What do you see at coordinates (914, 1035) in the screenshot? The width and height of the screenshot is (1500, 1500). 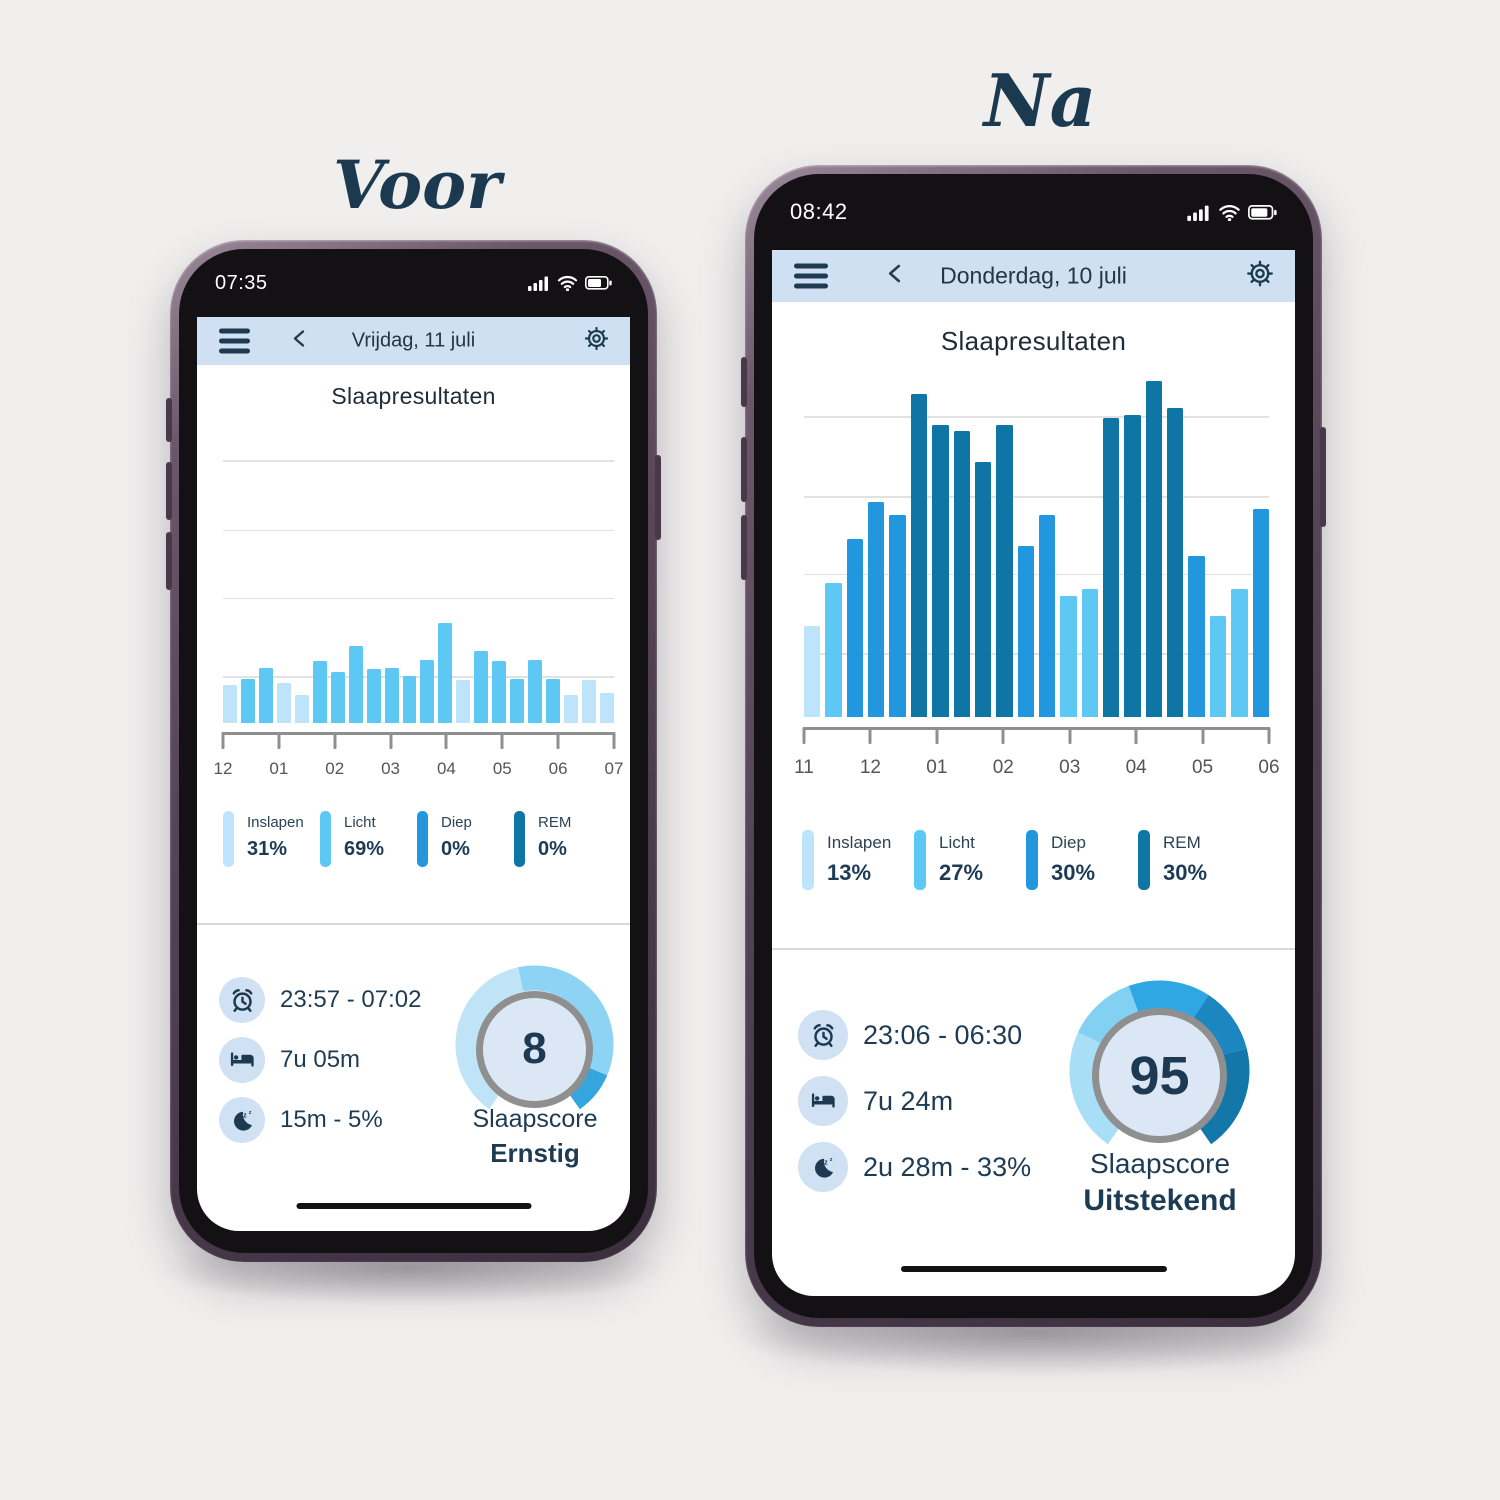 I see `stat-row-alarm: 23:06 - 06:30` at bounding box center [914, 1035].